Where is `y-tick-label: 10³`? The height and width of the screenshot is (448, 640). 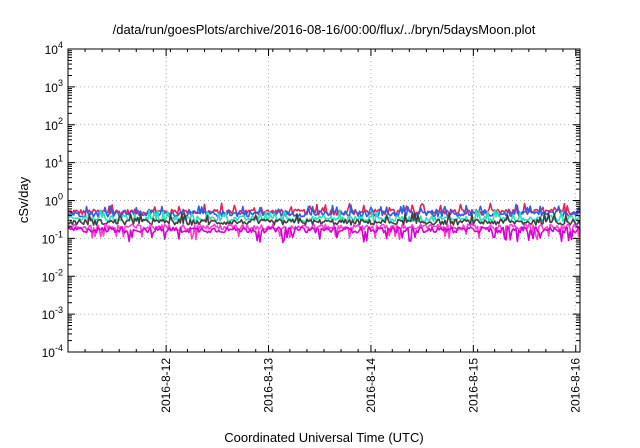 y-tick-label: 10³ is located at coordinates (54, 86).